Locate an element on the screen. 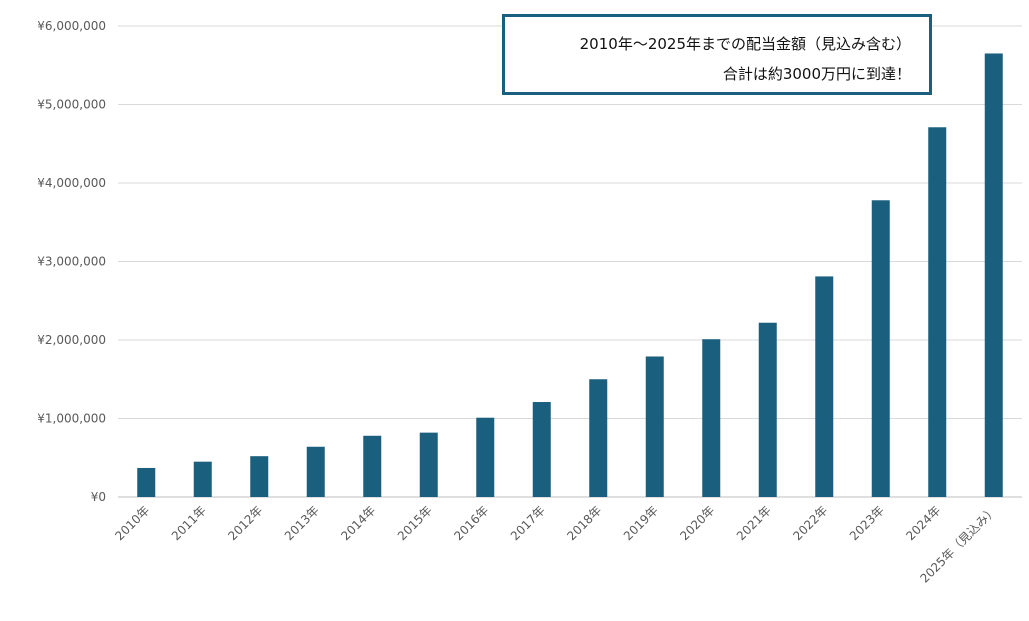 The height and width of the screenshot is (621, 1029). y-tick-label: ¥0 is located at coordinates (98, 497).